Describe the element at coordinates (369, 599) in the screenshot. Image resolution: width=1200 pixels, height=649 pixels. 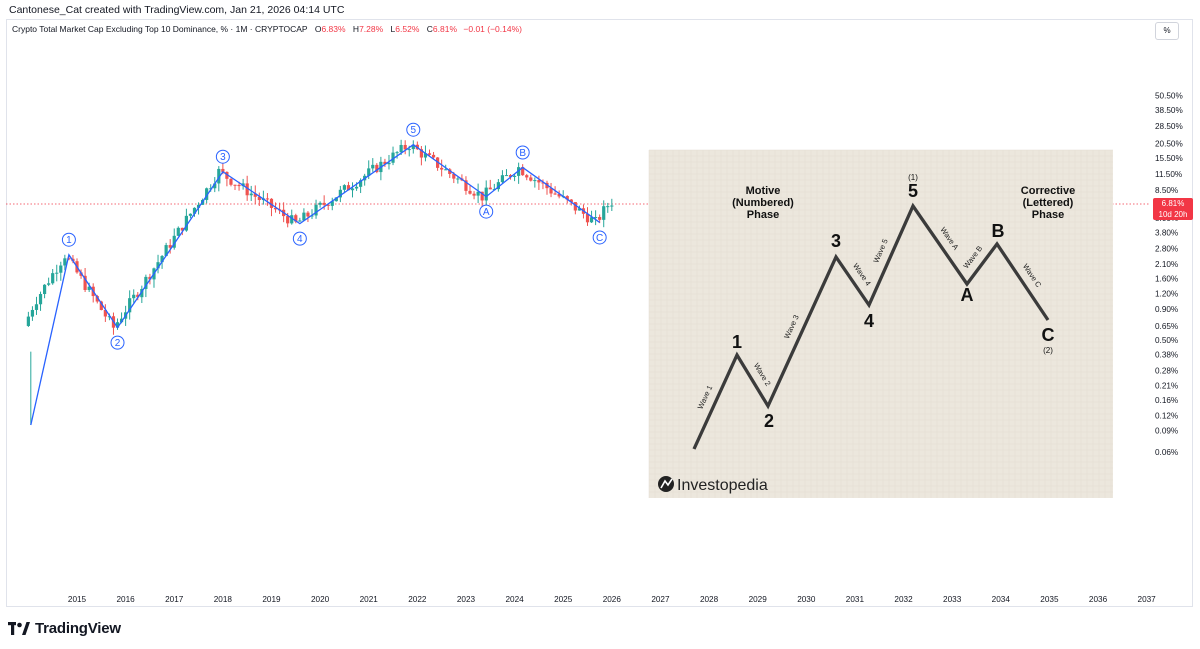
I see `x-tick-label: 2021` at that location.